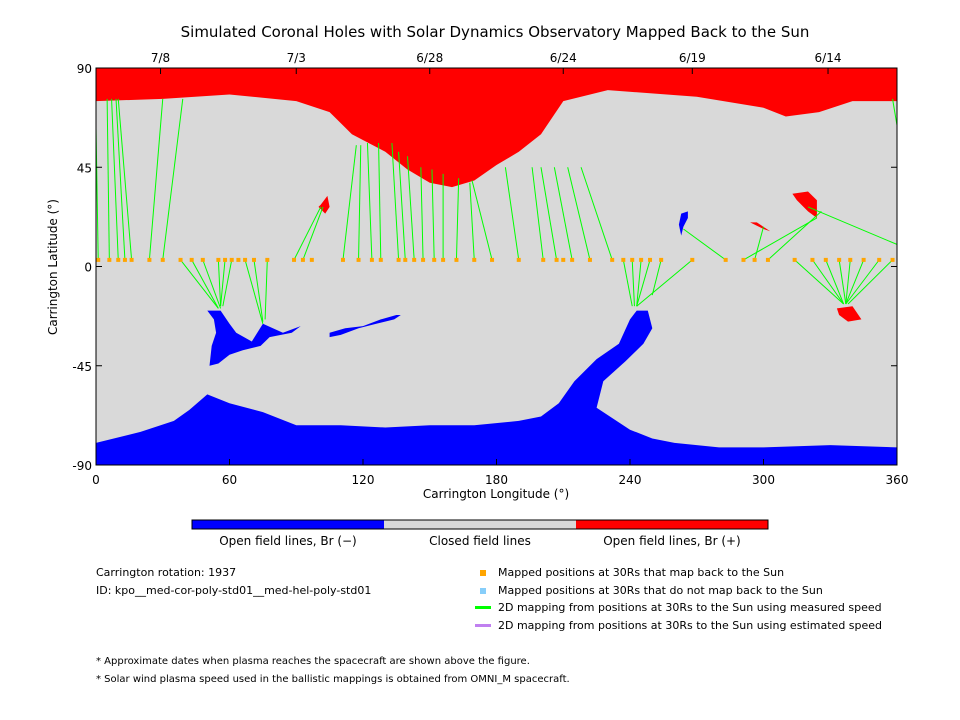 This screenshot has width=960, height=720. I want to click on x-tick-label: 300, so click(763, 480).